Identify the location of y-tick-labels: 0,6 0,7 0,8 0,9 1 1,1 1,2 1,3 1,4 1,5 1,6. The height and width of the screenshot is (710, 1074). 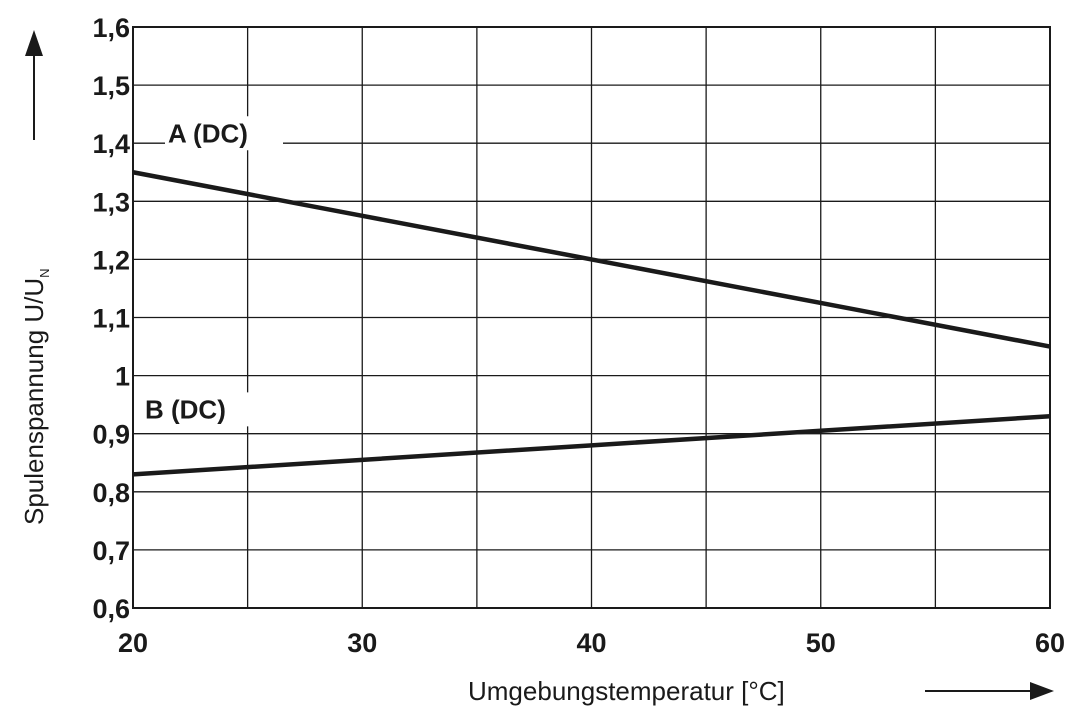
(111, 318).